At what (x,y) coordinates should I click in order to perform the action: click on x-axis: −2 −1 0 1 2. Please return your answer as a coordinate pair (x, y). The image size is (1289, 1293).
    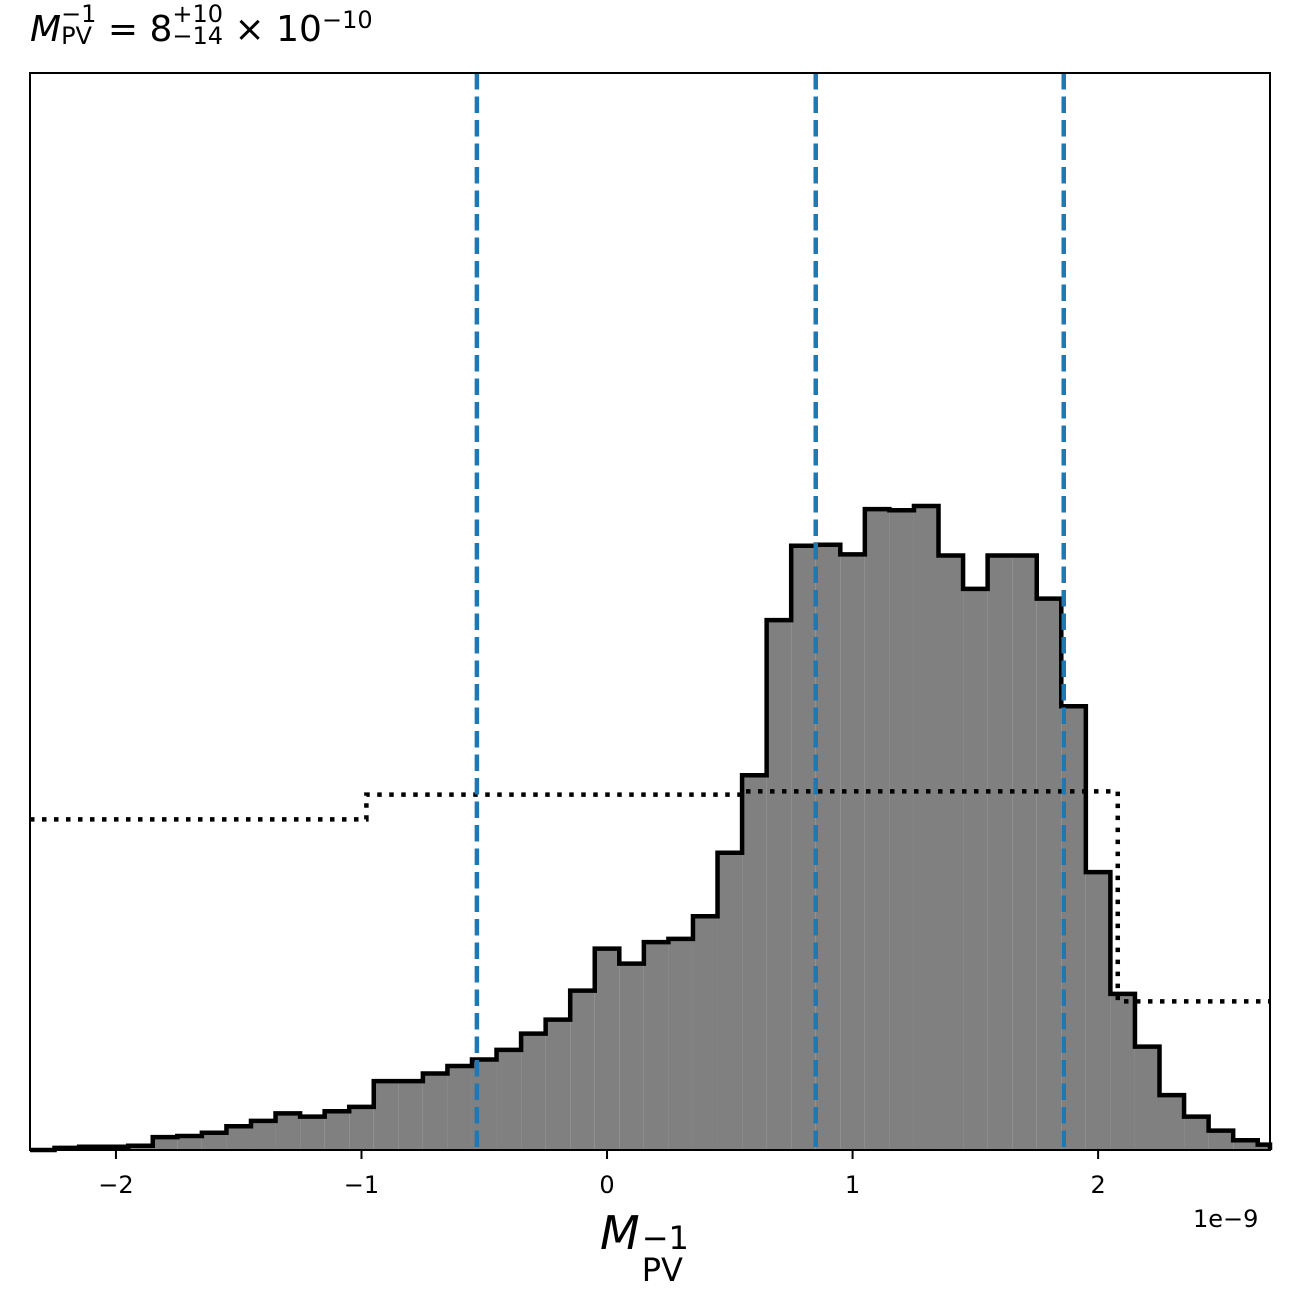
    Looking at the image, I should click on (650, 1174).